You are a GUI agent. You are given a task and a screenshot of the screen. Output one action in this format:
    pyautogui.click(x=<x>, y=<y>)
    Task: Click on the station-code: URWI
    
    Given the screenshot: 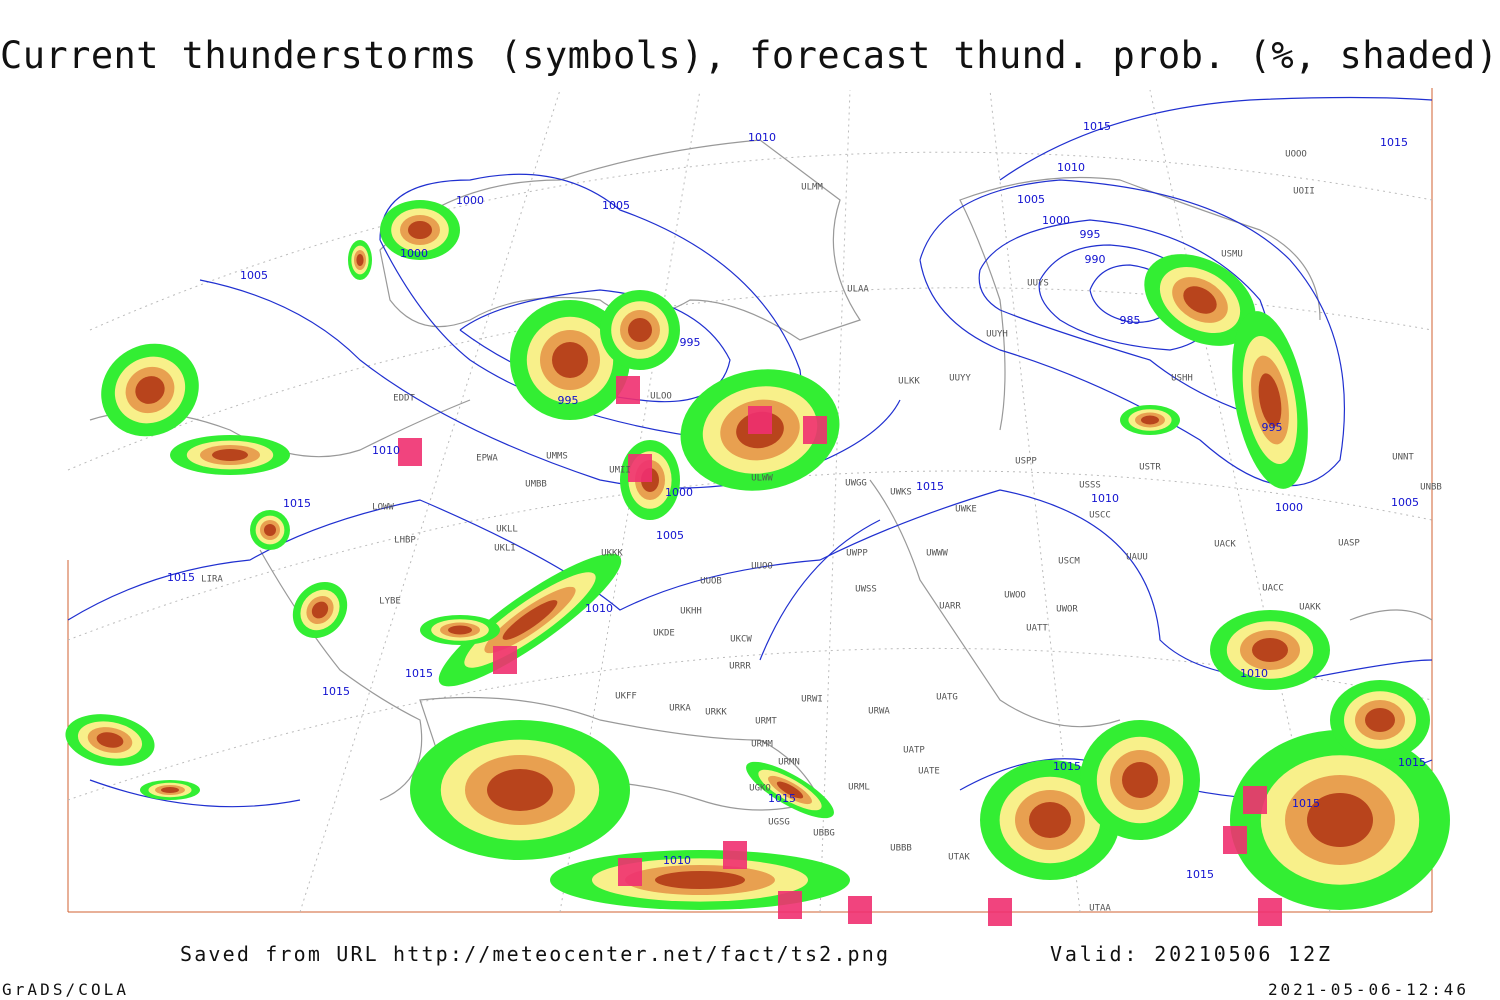 What is the action you would take?
    pyautogui.click(x=812, y=700)
    